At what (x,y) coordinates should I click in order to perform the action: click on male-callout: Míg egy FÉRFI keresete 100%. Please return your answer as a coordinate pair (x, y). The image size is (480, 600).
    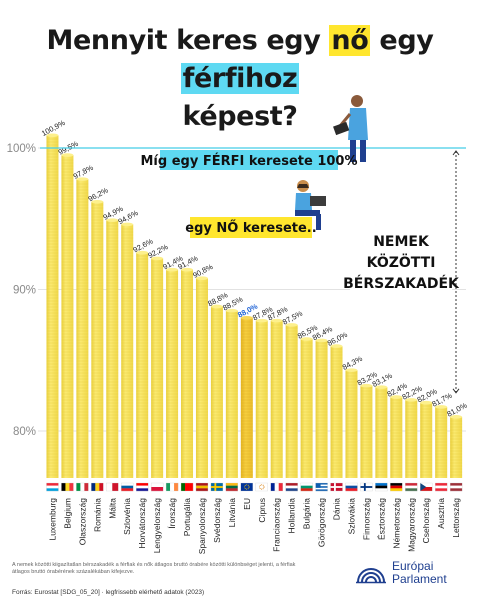
    Looking at the image, I should click on (249, 161).